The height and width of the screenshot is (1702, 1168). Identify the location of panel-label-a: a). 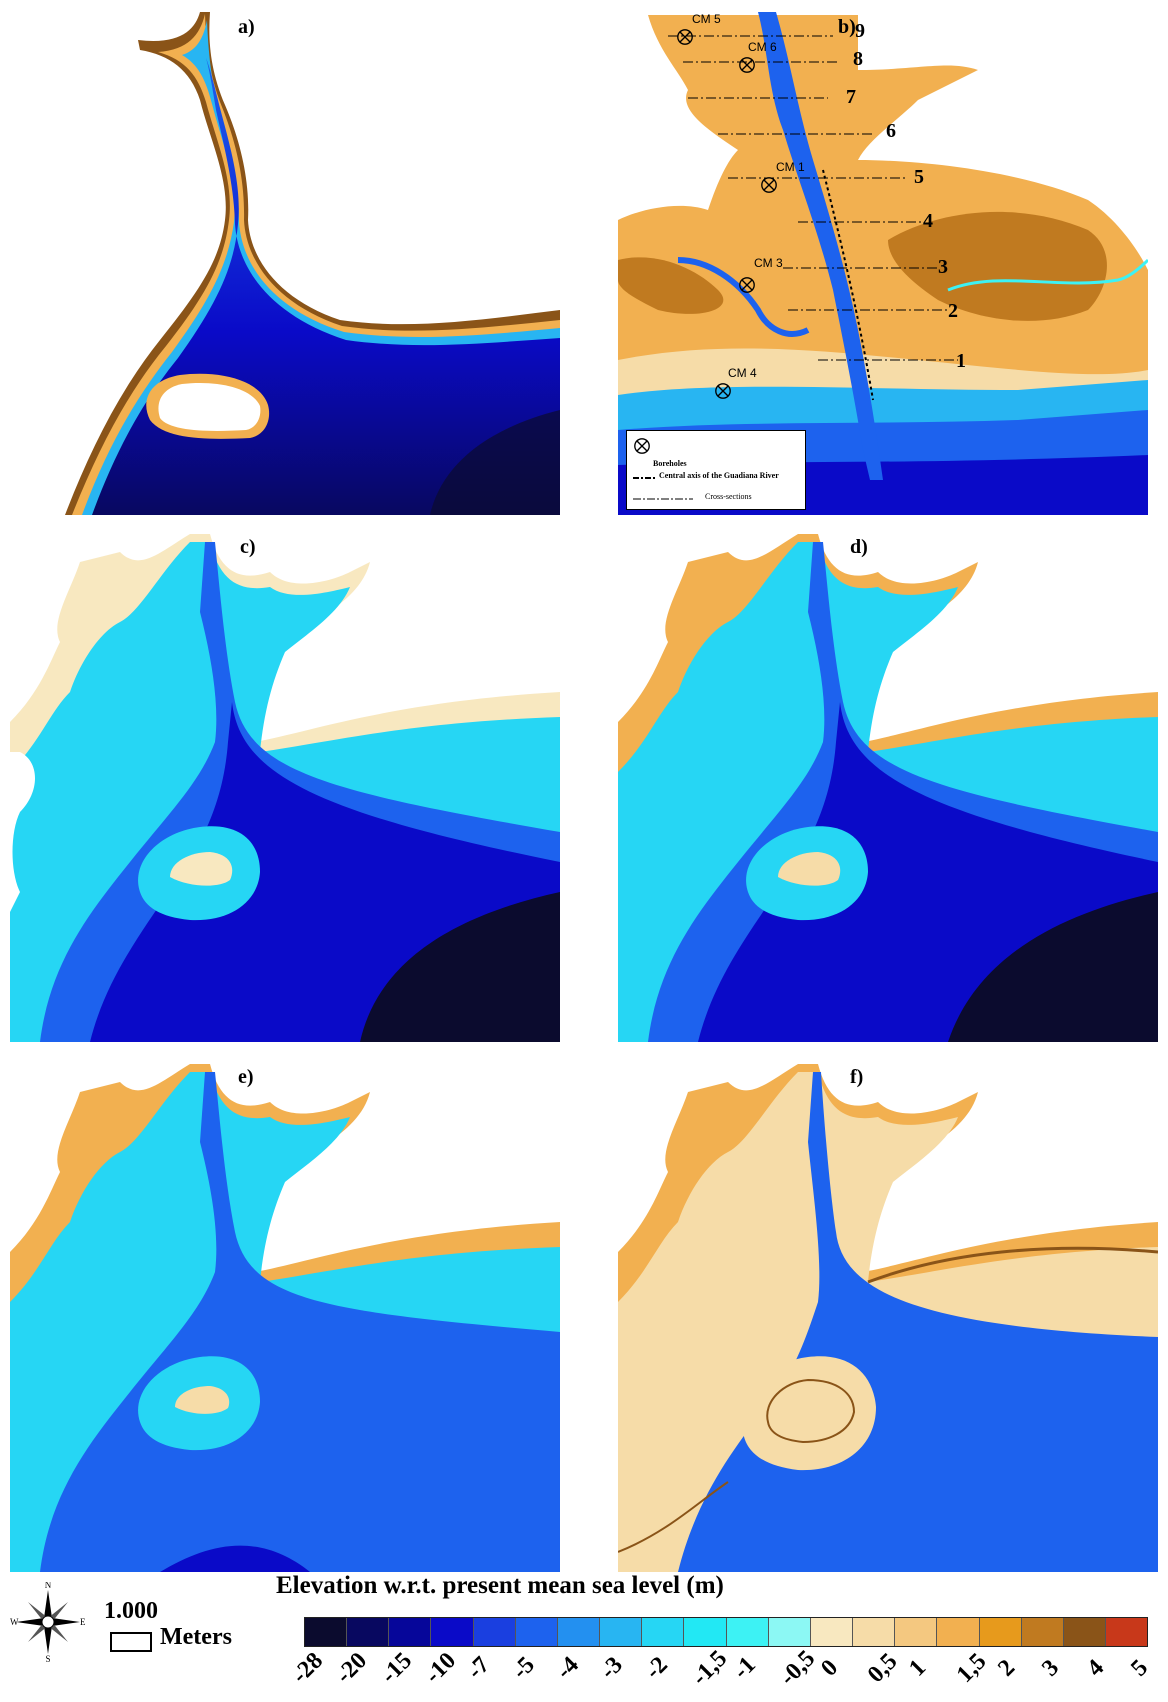
(246, 27).